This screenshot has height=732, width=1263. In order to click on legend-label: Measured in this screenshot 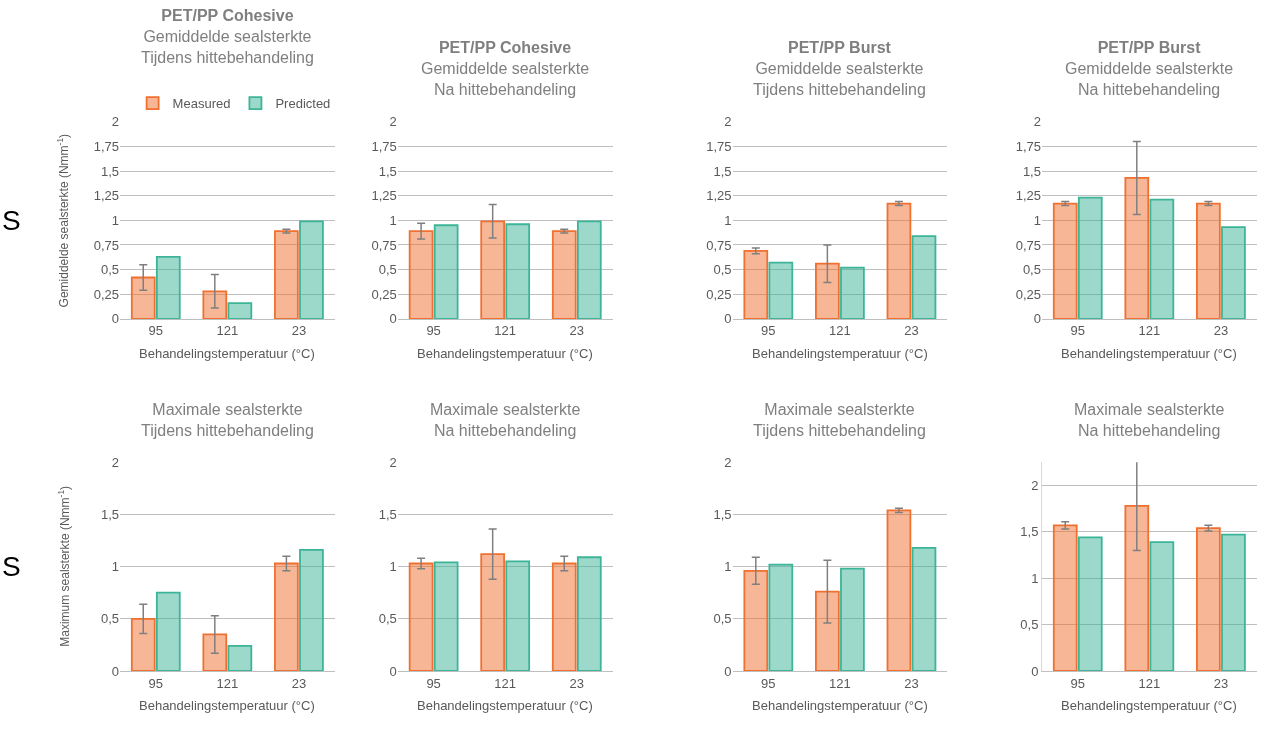, I will do `click(201, 104)`.